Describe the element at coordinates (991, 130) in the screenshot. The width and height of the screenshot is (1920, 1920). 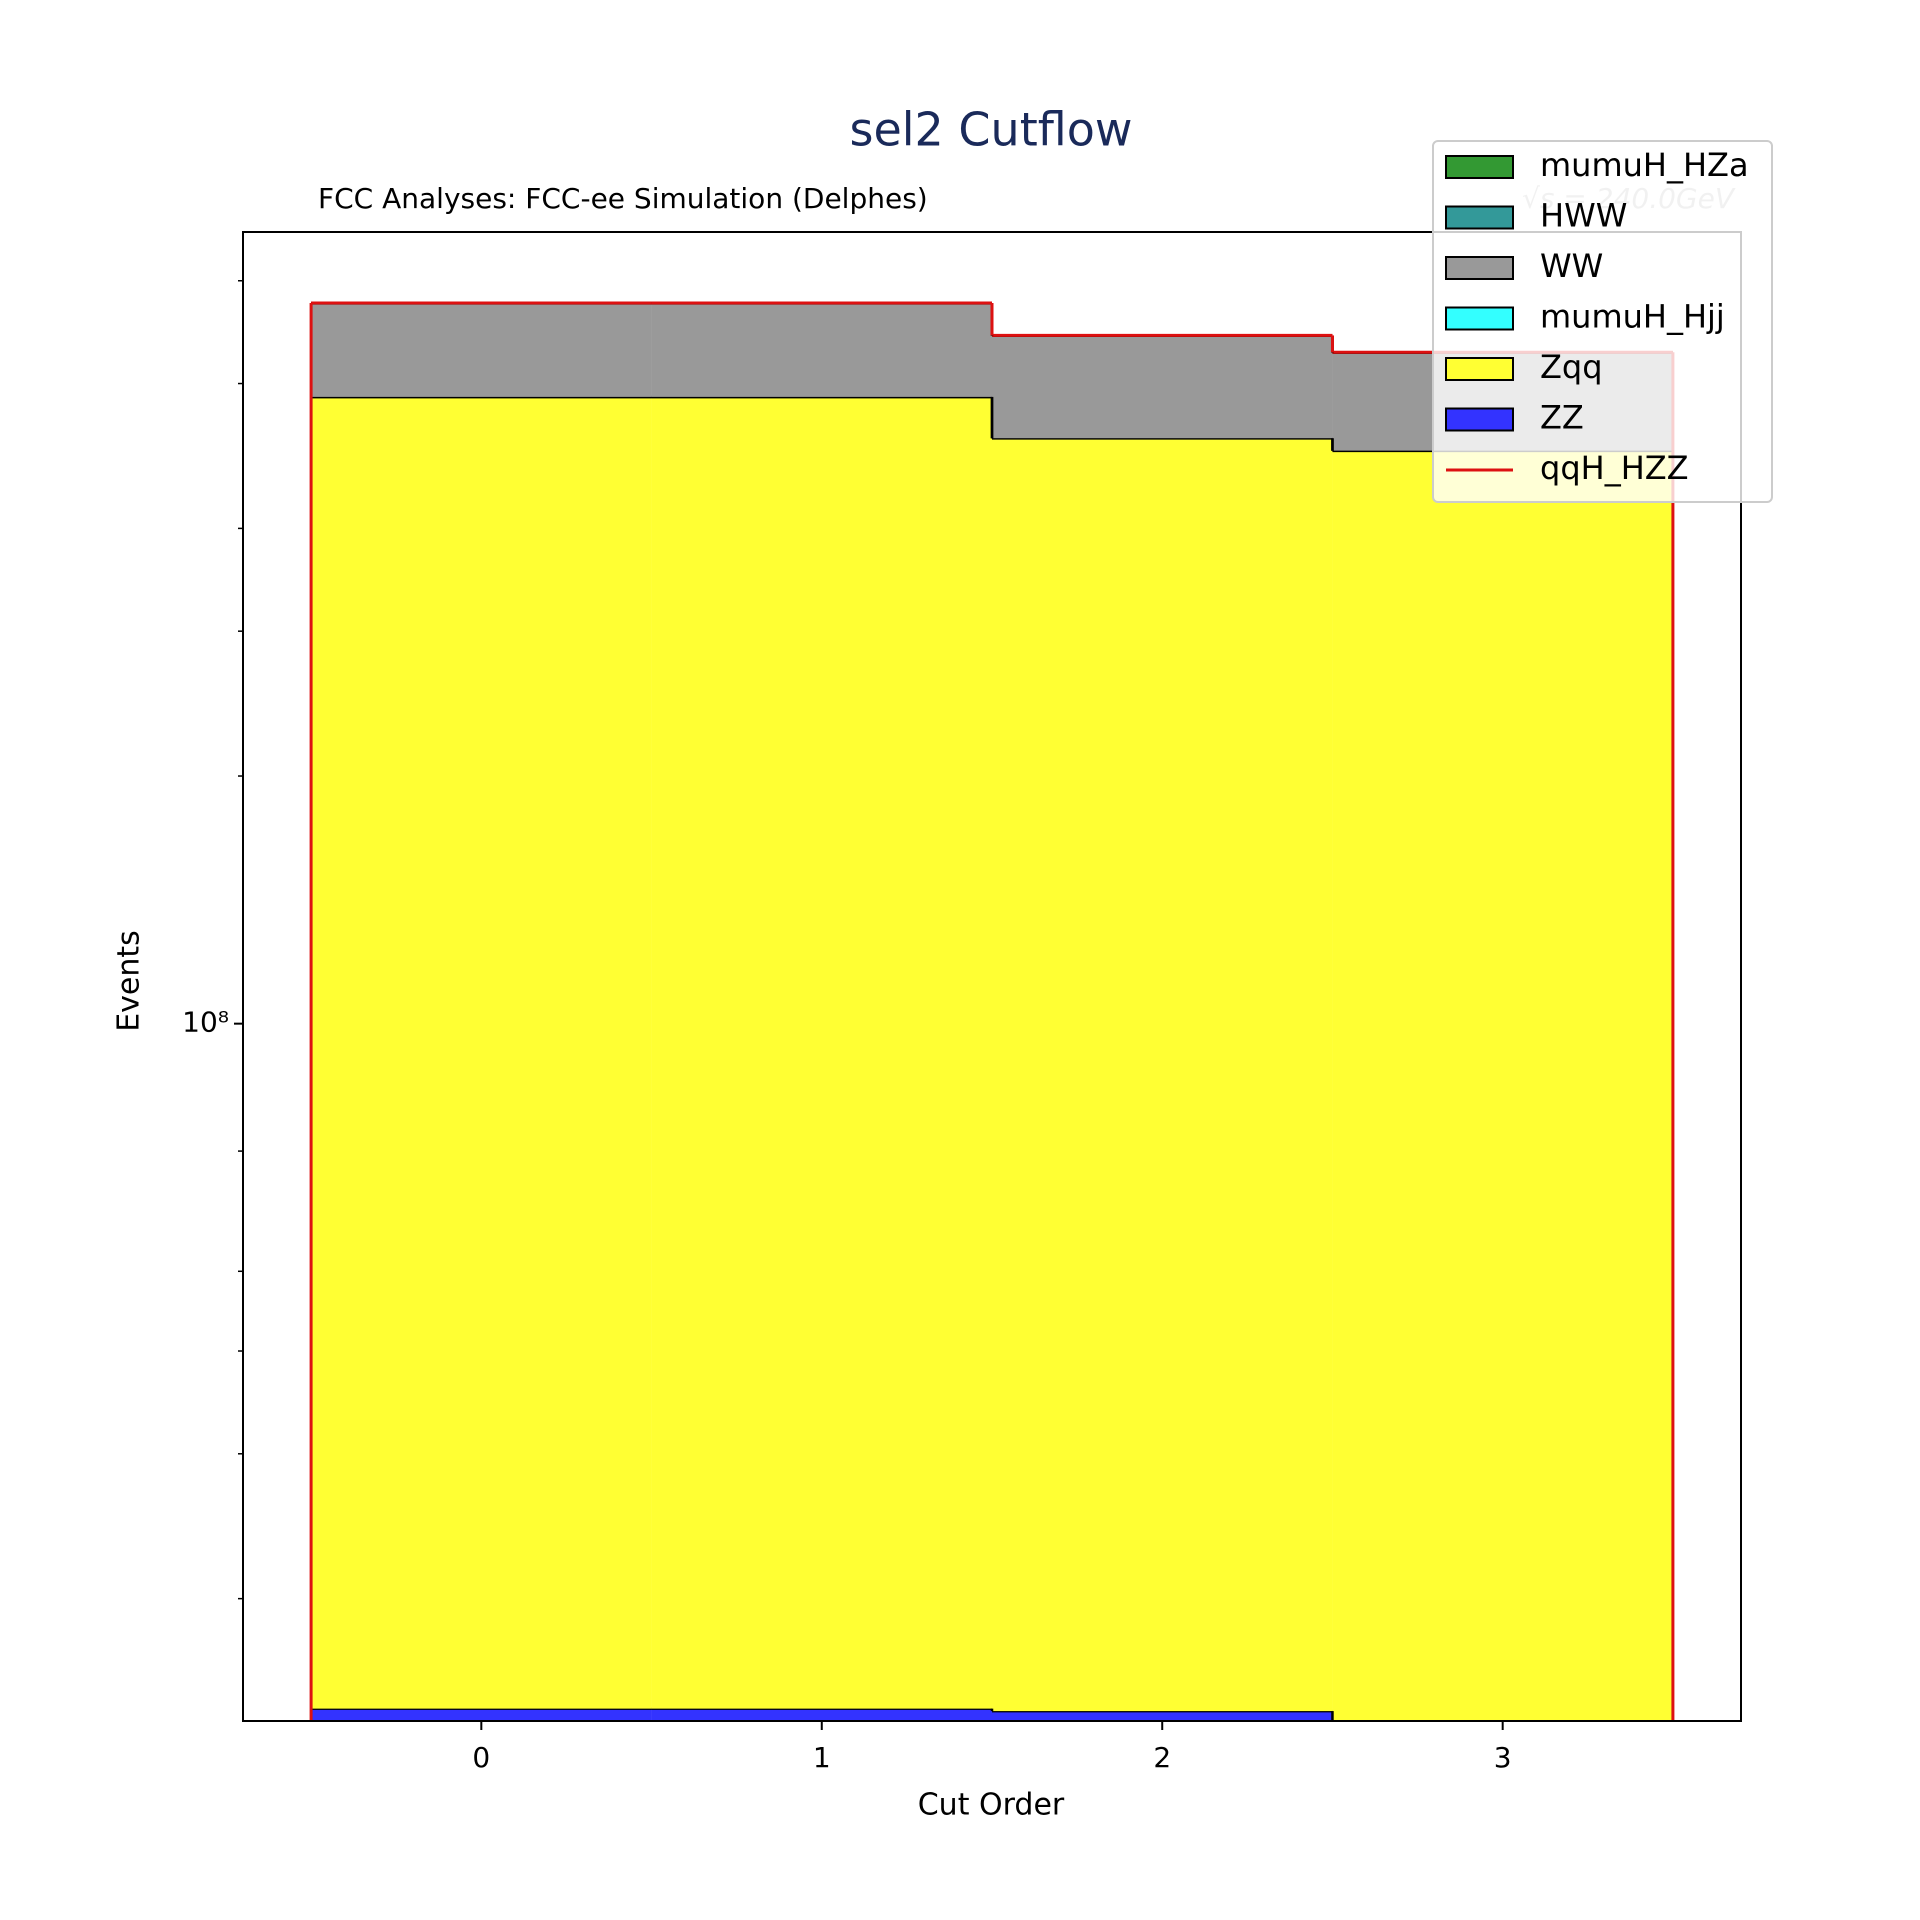
I see `chart-title: sel2 Cutflow` at that location.